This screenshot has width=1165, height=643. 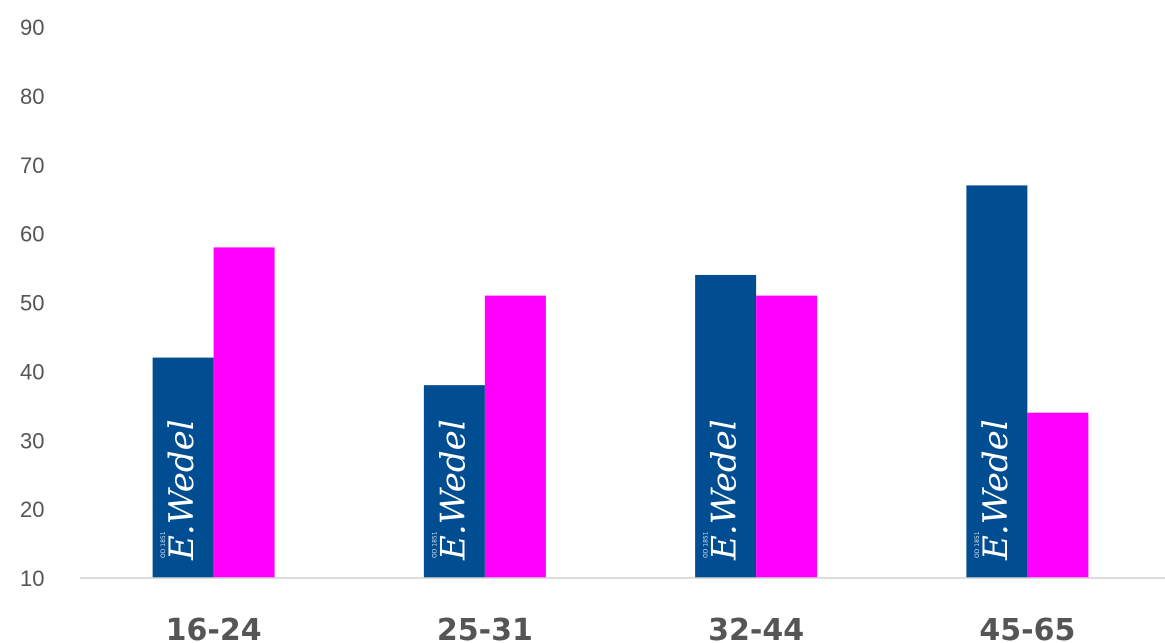 I want to click on y-axis-ticks: 10 20 30 40 50 60 70 80 90, so click(x=32, y=303).